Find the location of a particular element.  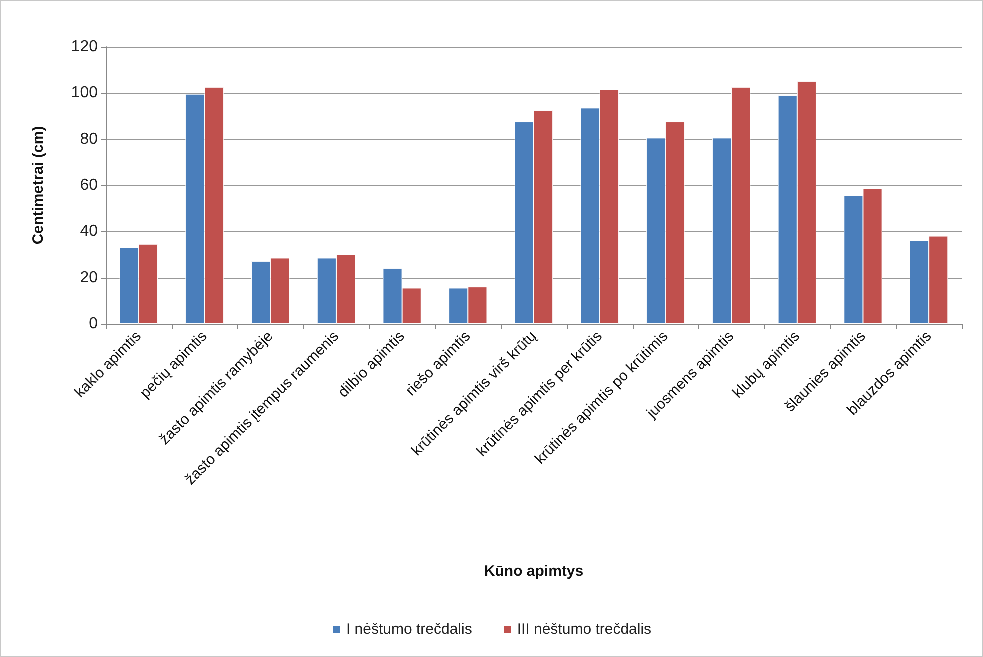

y-tick-label: 80 is located at coordinates (89, 139).